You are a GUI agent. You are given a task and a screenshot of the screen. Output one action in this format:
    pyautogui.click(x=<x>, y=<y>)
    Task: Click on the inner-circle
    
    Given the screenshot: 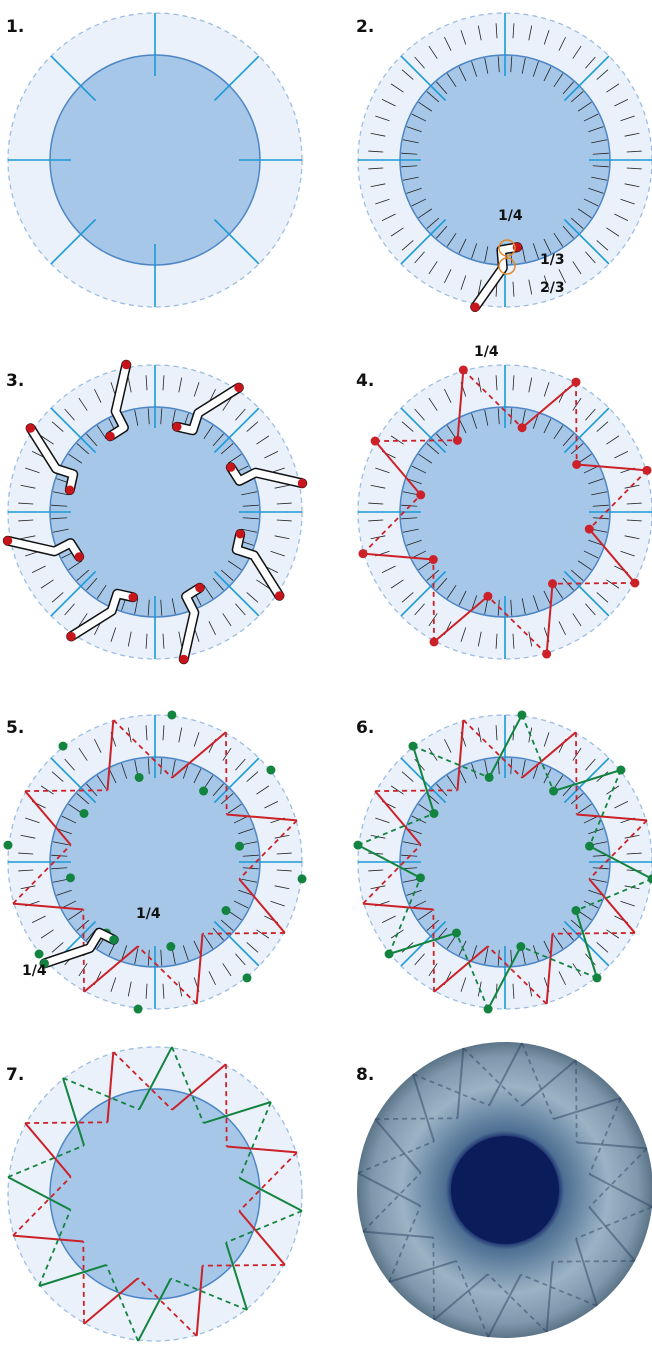 What is the action you would take?
    pyautogui.click(x=155, y=1194)
    